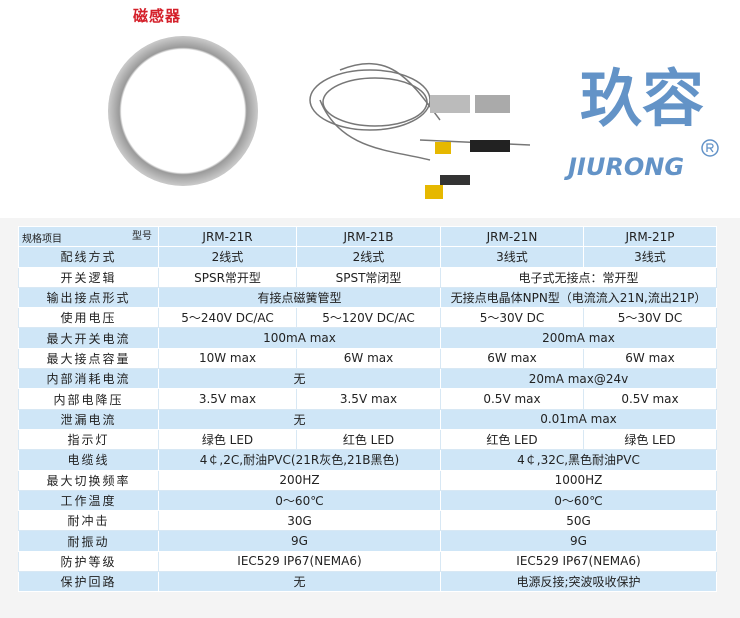  Describe the element at coordinates (299, 460) in the screenshot. I see `spec-cell: 4￠,2C,耐油PVC(21R灰色,21B黑色)` at that location.